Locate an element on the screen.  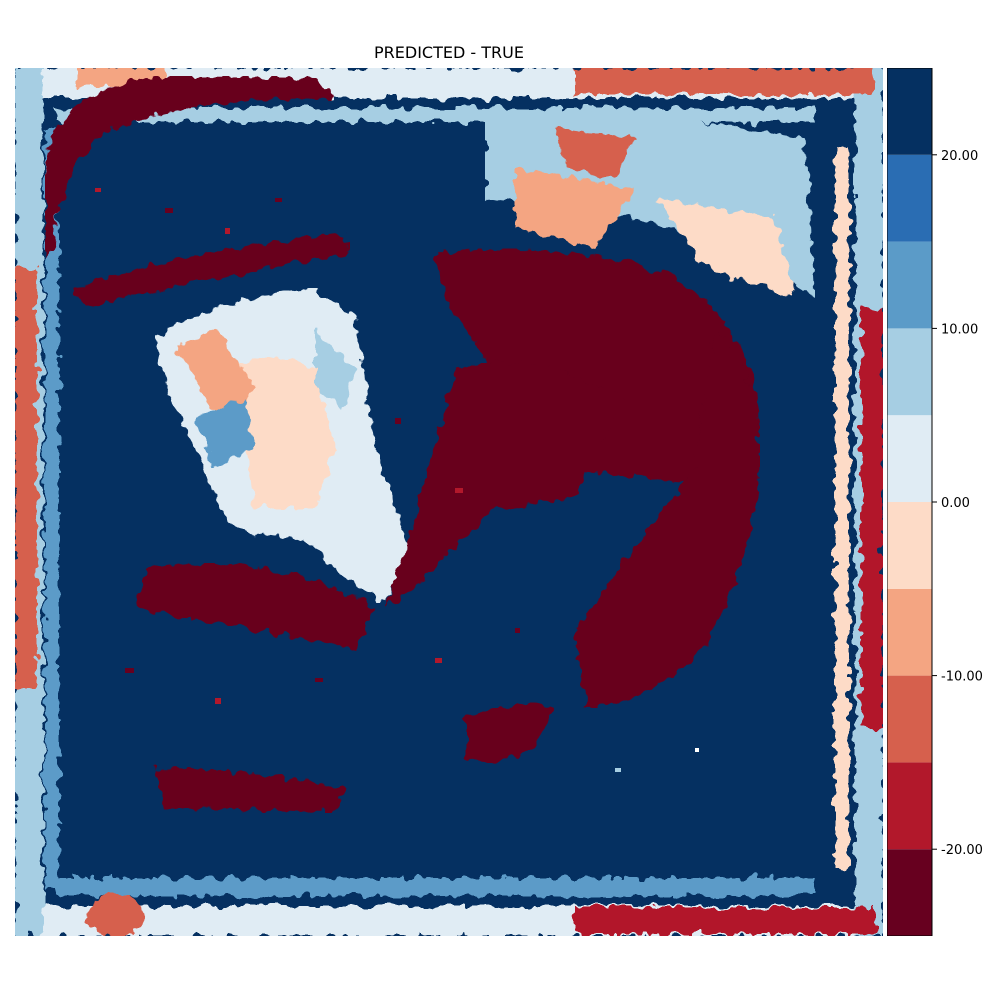
chart-title: PREDICTED - TRUE is located at coordinates (449, 52).